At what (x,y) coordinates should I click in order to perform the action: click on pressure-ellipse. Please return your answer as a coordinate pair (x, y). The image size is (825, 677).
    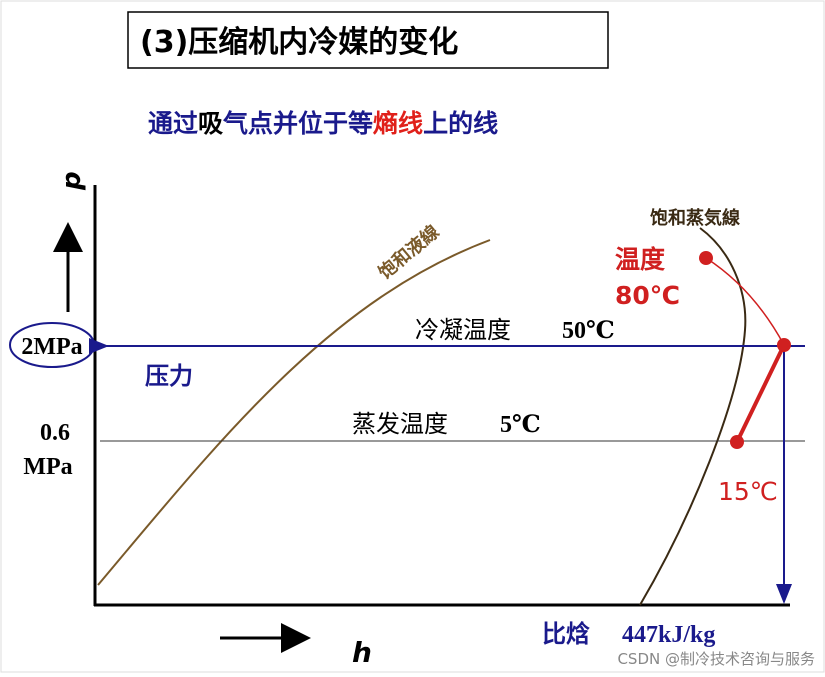
    Looking at the image, I should click on (52, 345).